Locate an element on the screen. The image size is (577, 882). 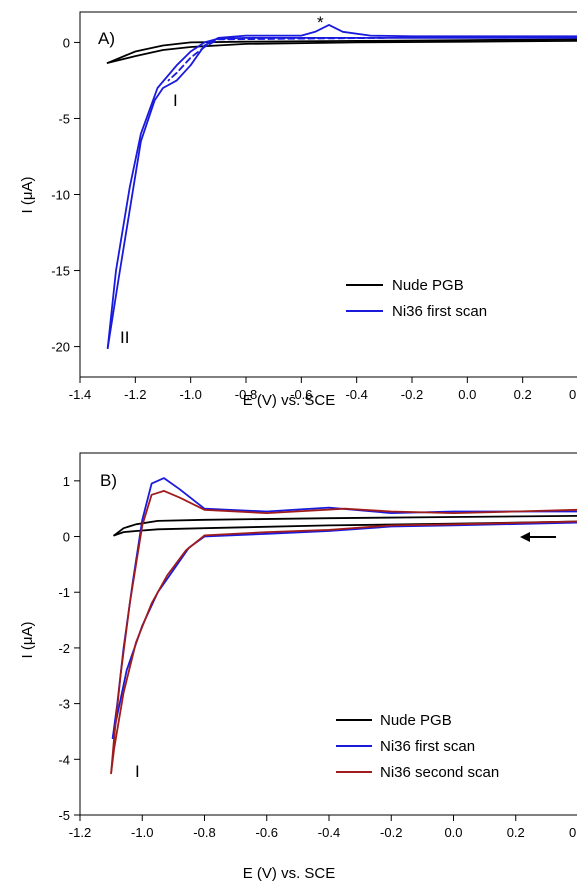
y-tick-label: -2 is located at coordinates (64, 648).